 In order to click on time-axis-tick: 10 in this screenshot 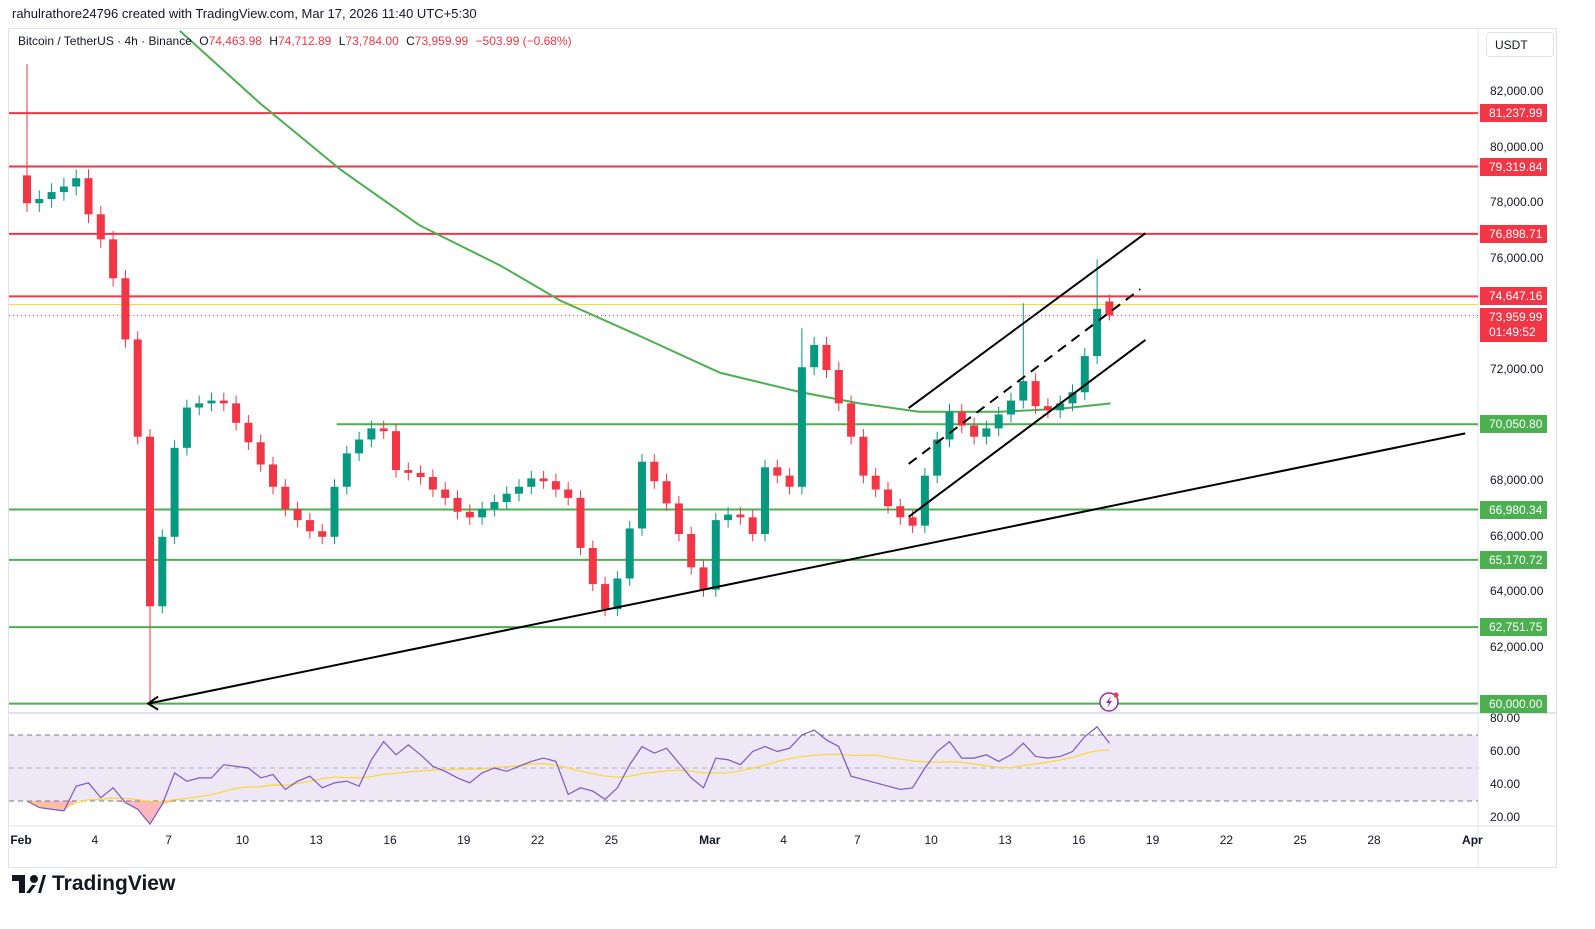, I will do `click(931, 840)`.